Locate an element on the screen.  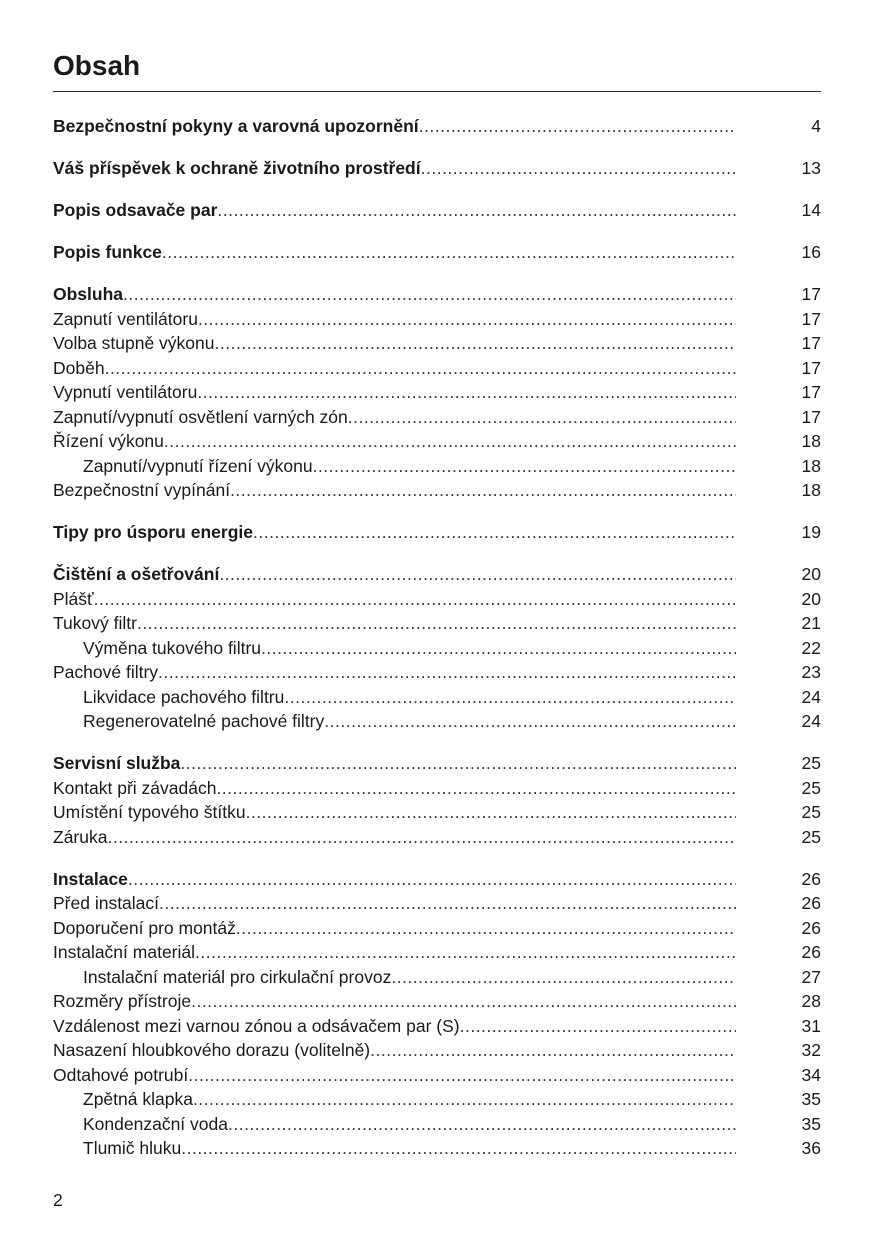
toc-entry: Záruka 25 is located at coordinates (437, 837).